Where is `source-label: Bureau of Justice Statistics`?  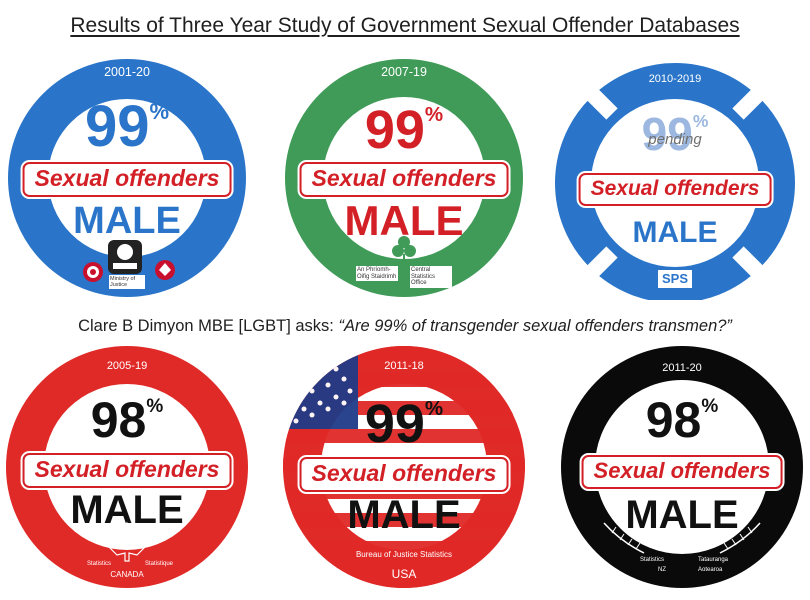
source-label: Bureau of Justice Statistics is located at coordinates (404, 554).